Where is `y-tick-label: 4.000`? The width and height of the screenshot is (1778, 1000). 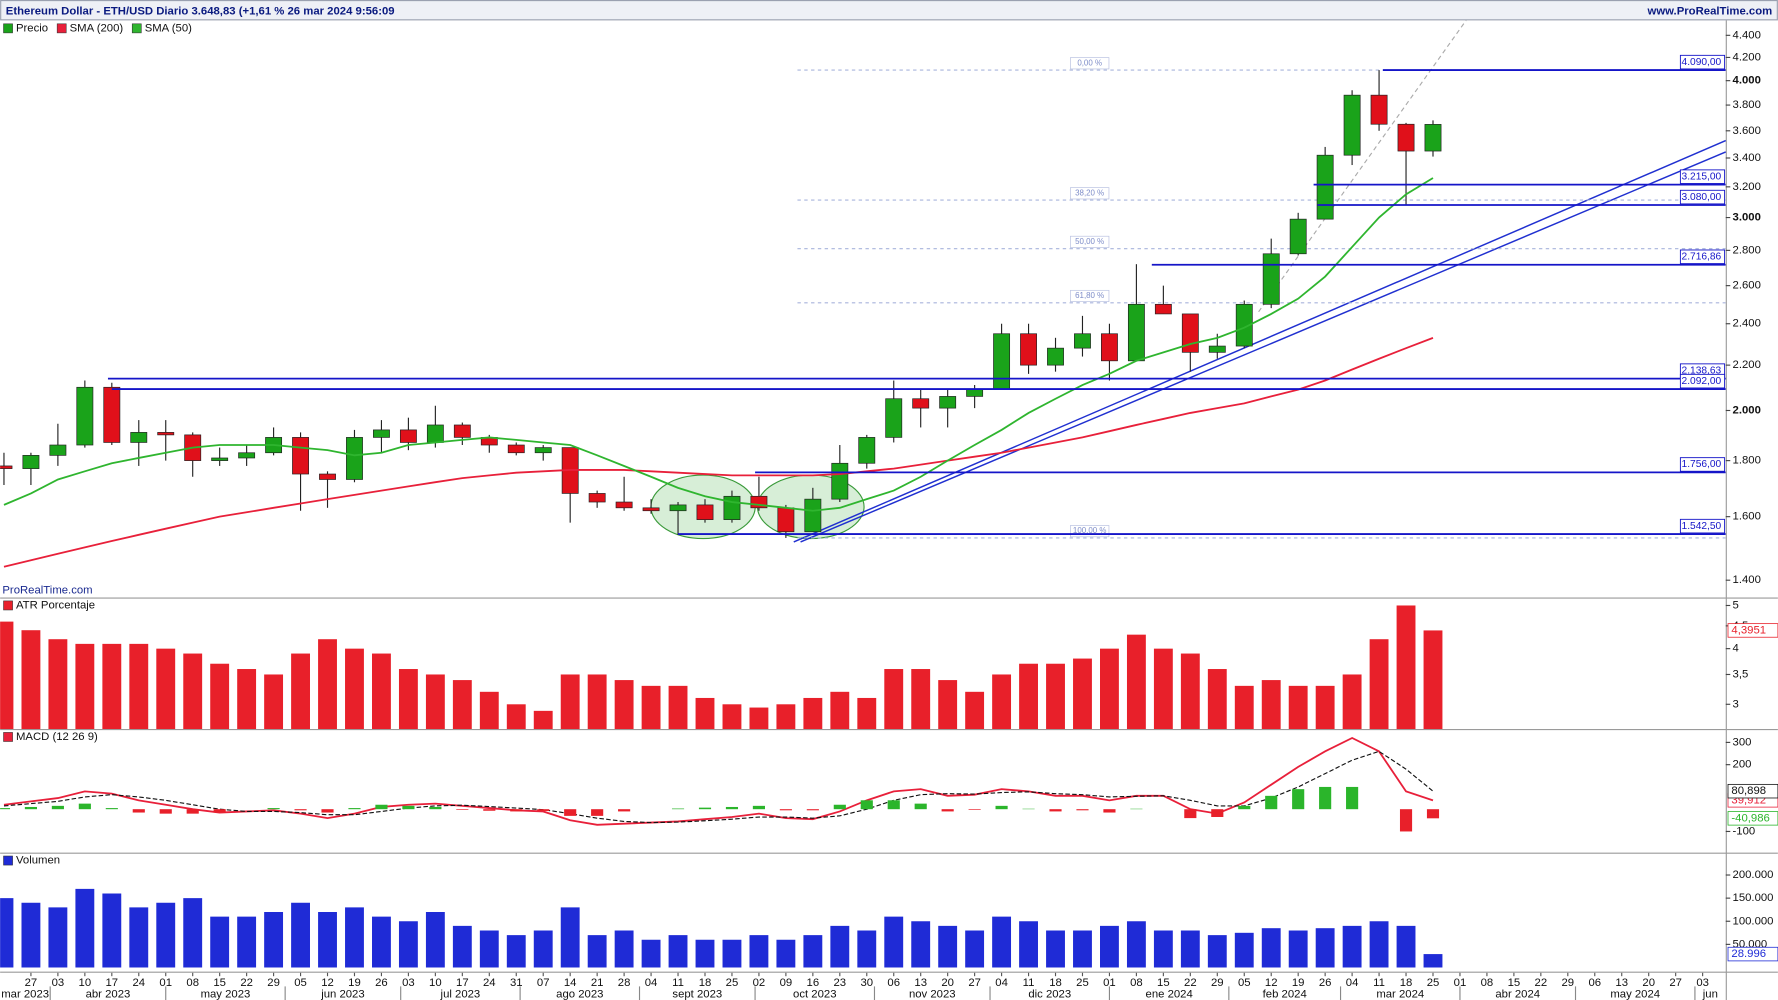 y-tick-label: 4.000 is located at coordinates (1747, 81).